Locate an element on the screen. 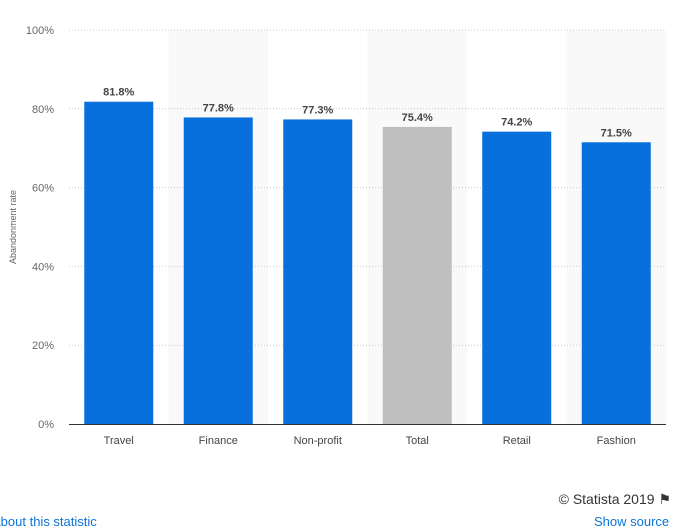 This screenshot has width=687, height=529. bar-non-profit is located at coordinates (318, 272).